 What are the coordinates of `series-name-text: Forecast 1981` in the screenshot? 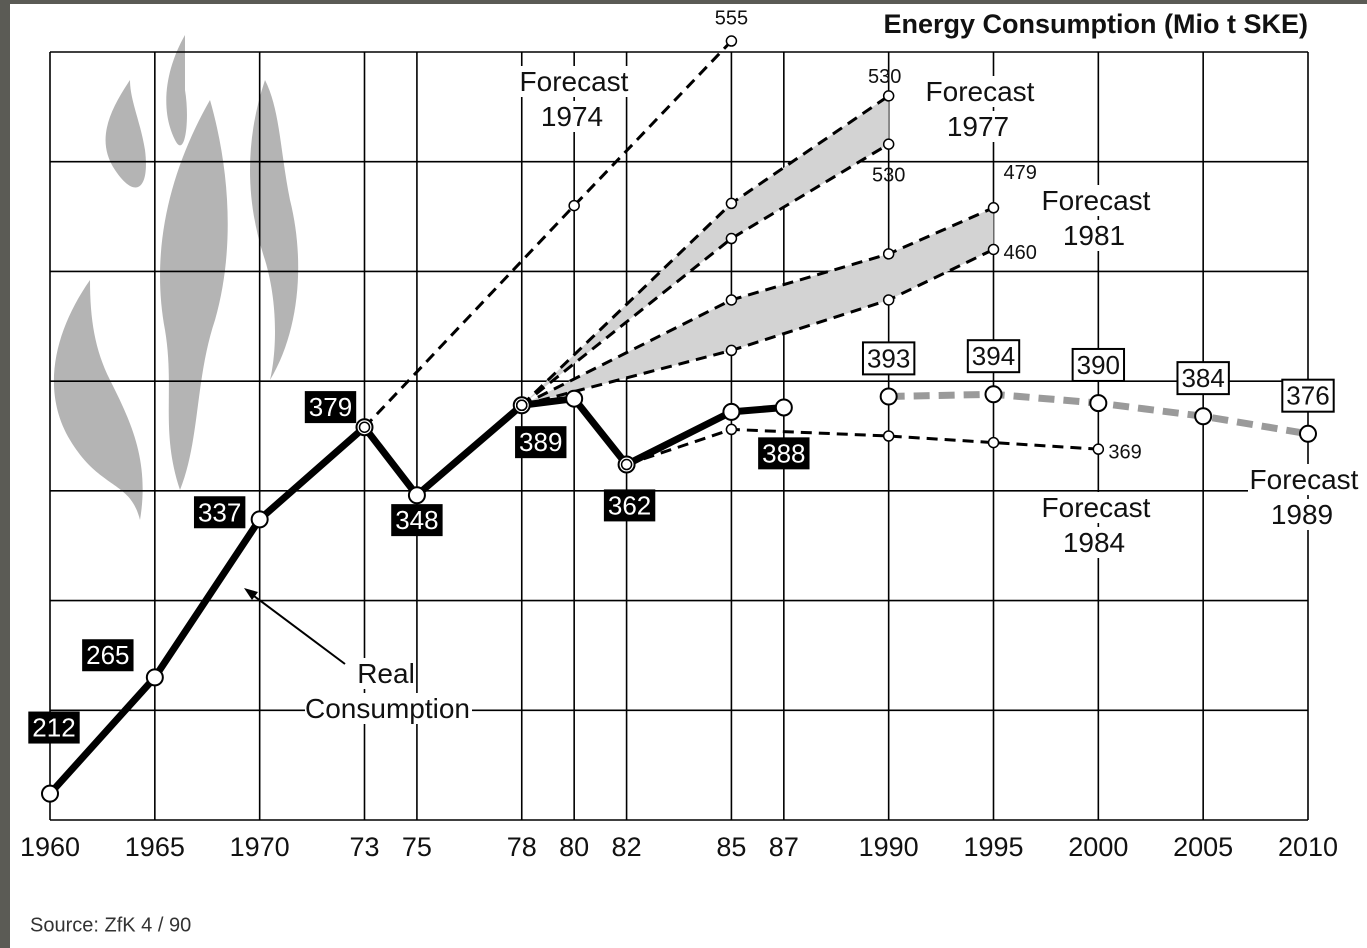 It's located at (1095, 218).